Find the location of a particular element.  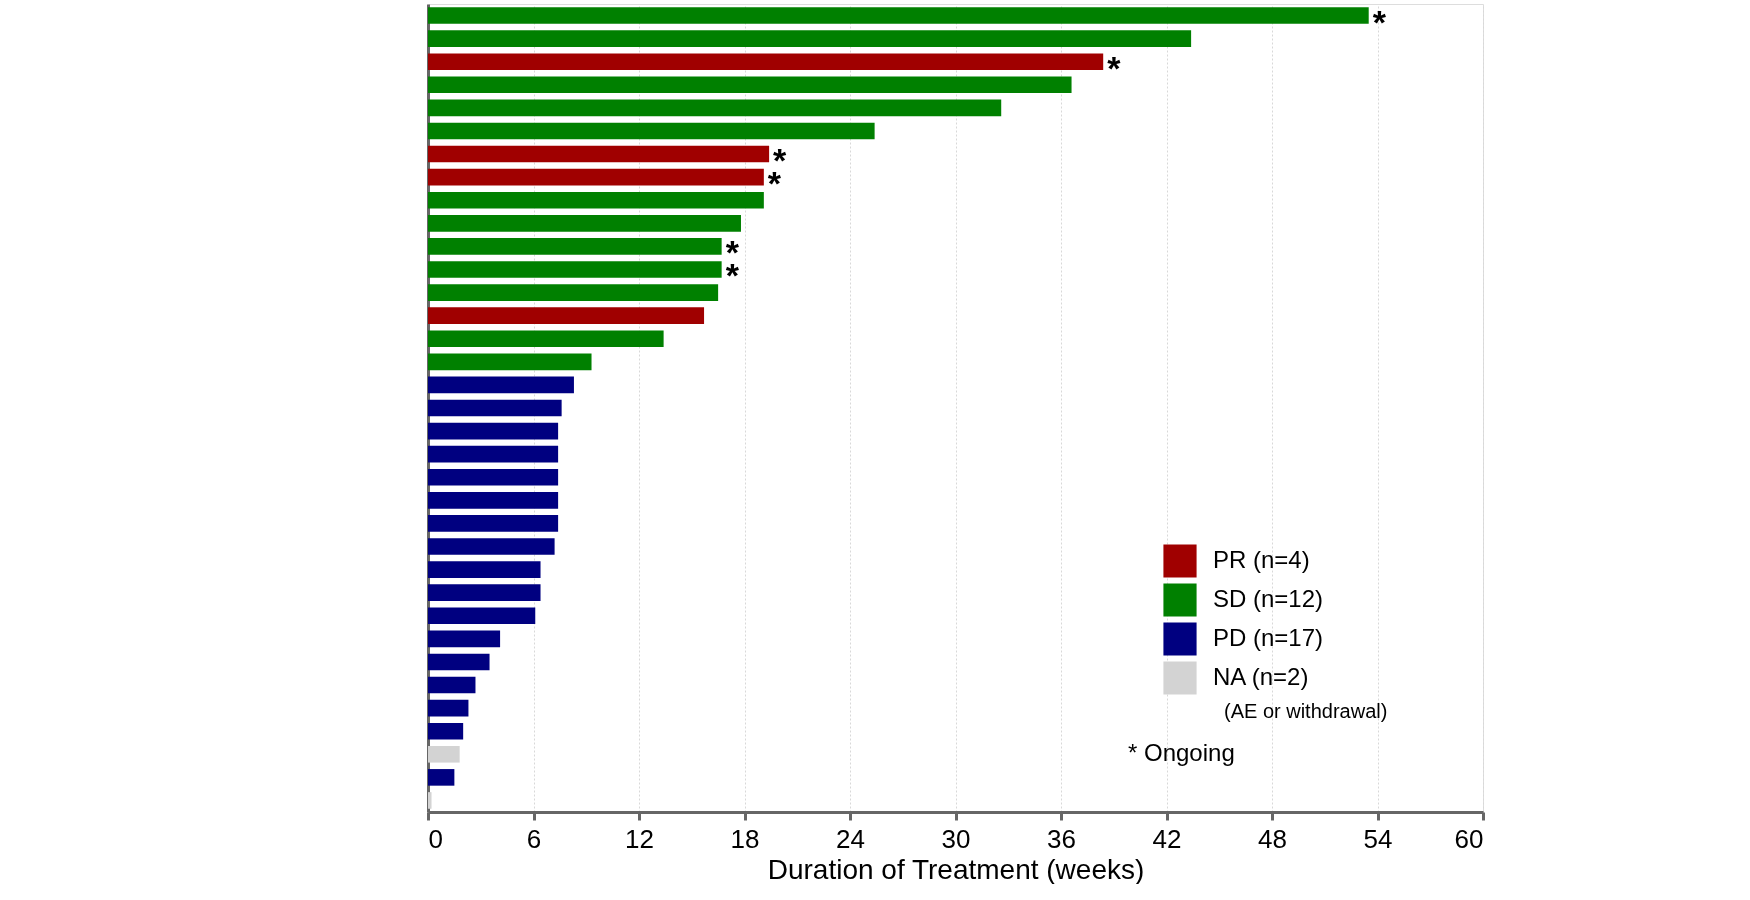

x-tick-label: 12 is located at coordinates (639, 838).